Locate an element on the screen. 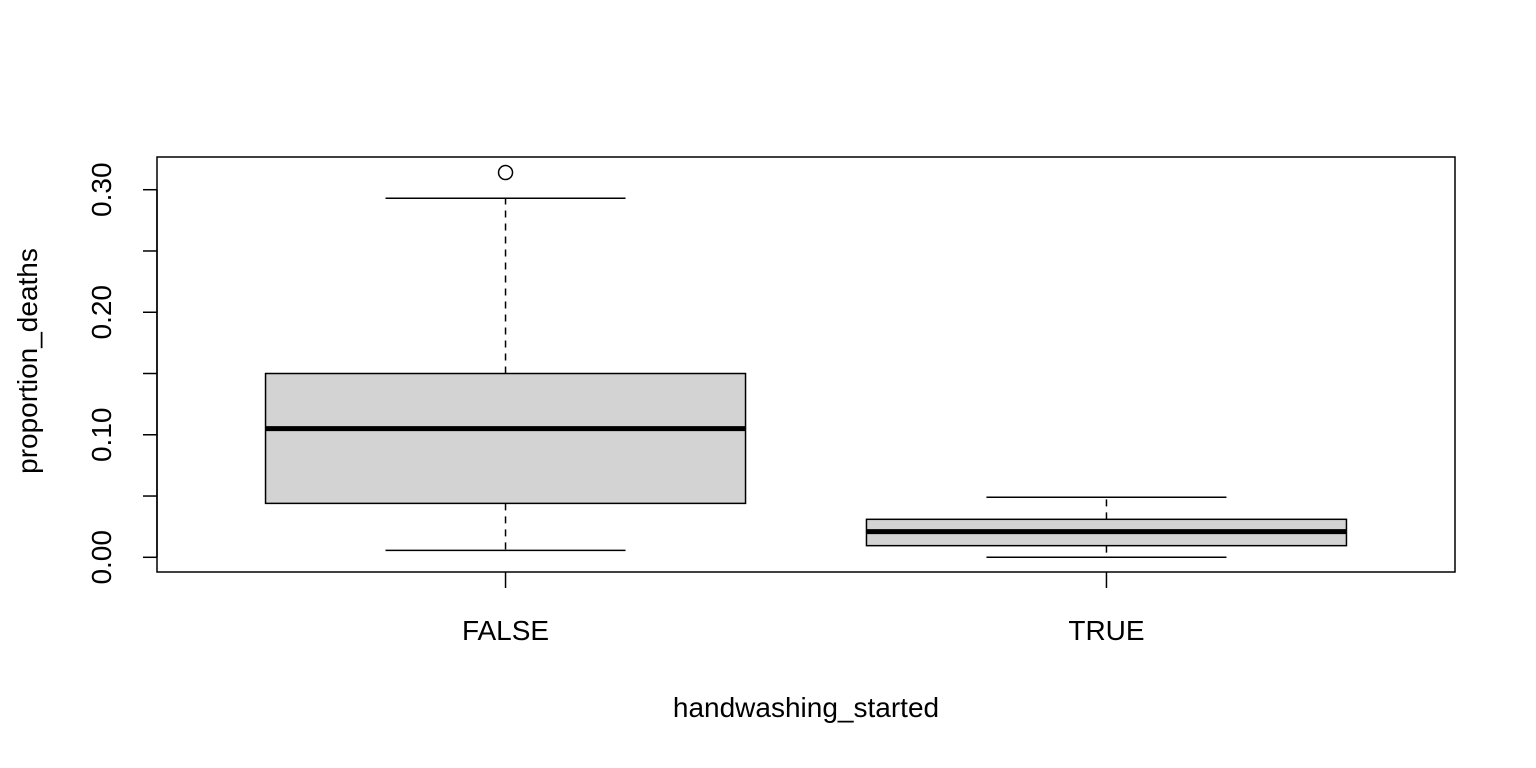 Image resolution: width=1536 pixels, height=768 pixels. outlier-point is located at coordinates (505, 172).